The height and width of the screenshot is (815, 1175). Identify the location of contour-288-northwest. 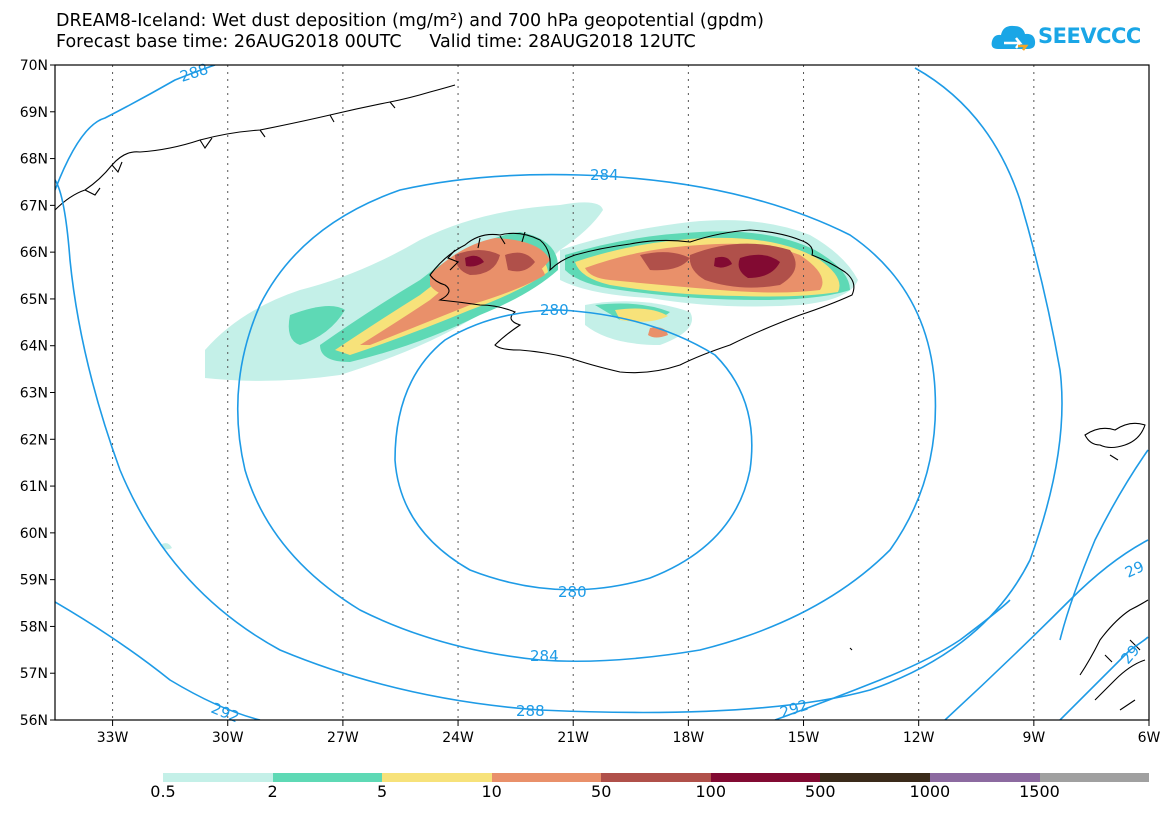
(135, 128).